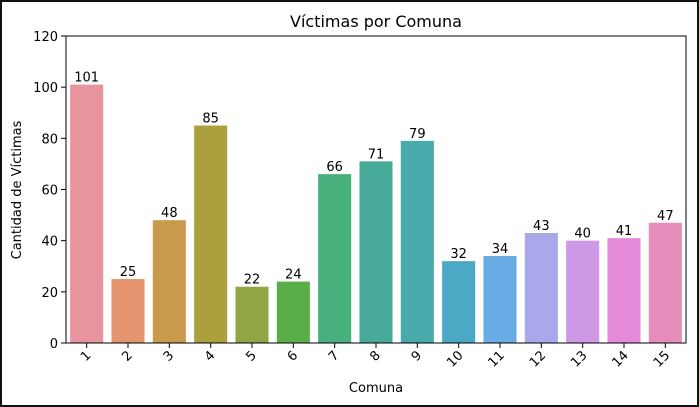 The width and height of the screenshot is (699, 407). I want to click on bar-value-label: 22, so click(252, 280).